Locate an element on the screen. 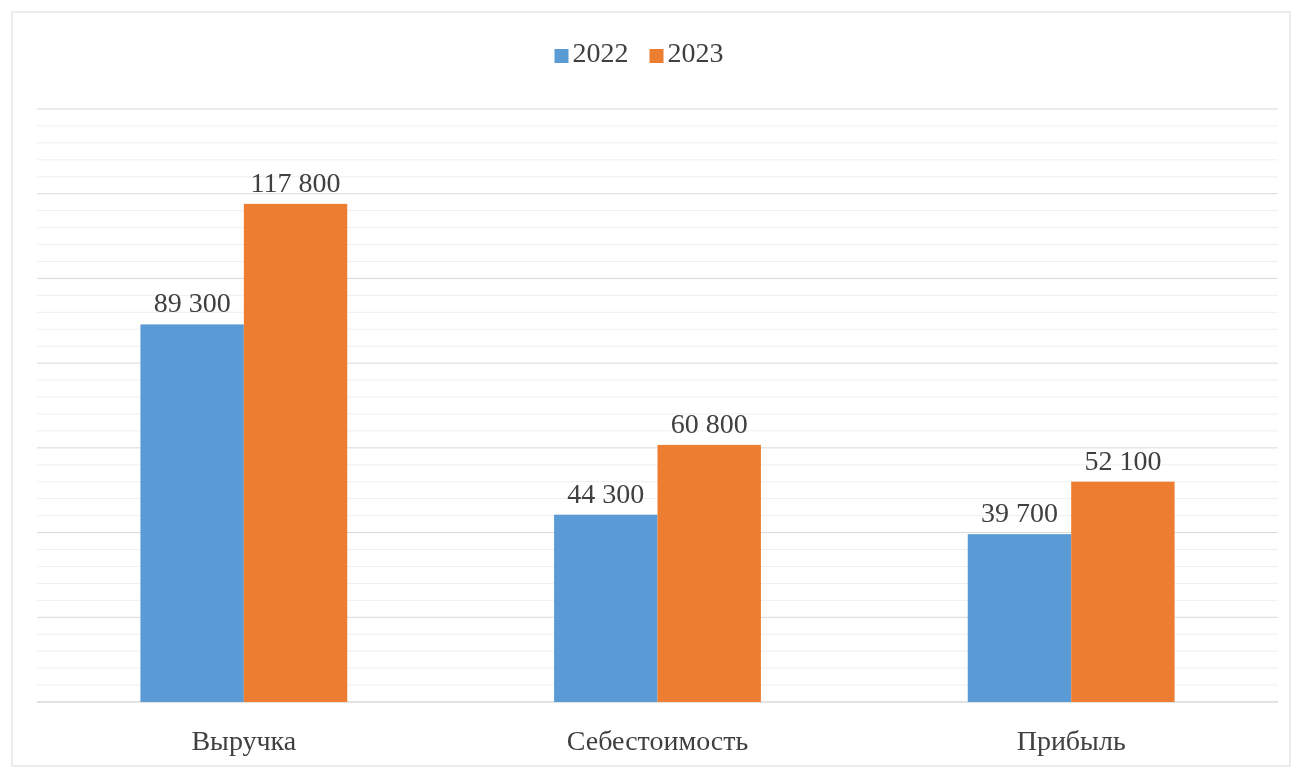 The width and height of the screenshot is (1291, 767). legend-label: 2023 is located at coordinates (695, 53).